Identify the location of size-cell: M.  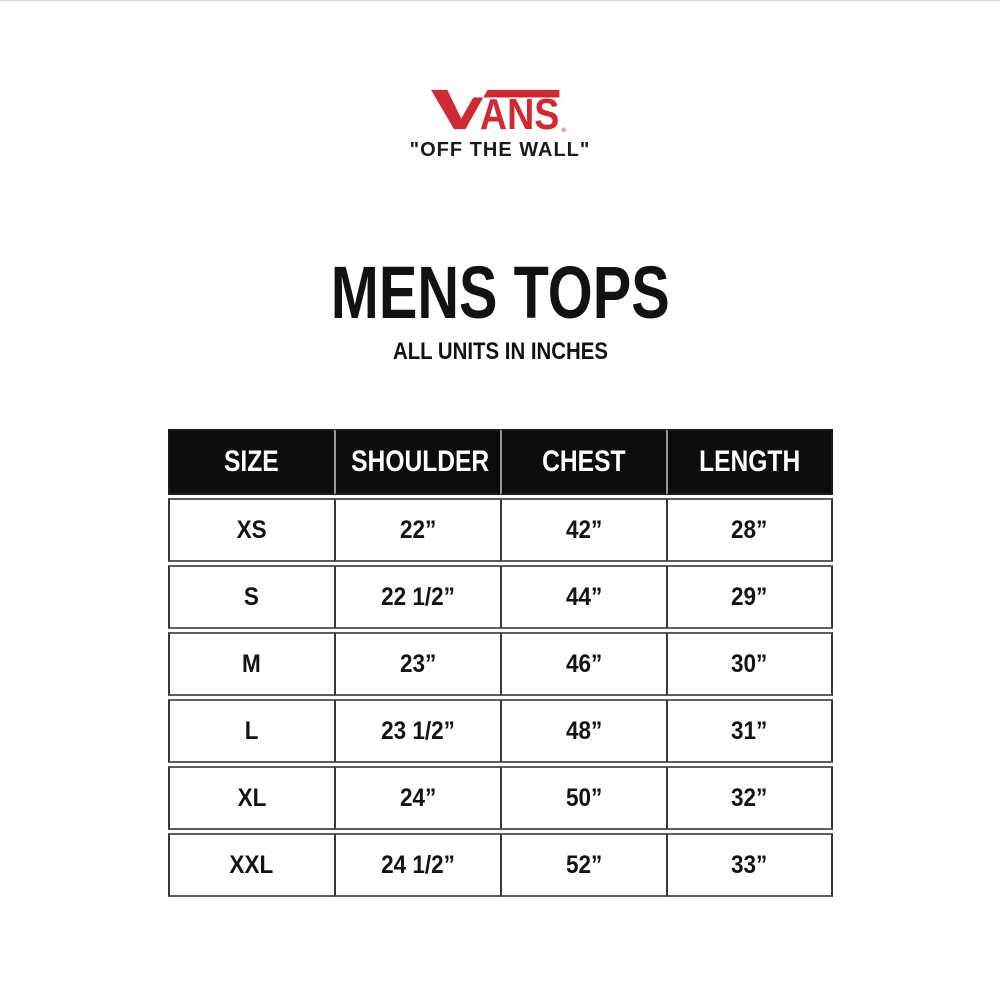
(250, 664).